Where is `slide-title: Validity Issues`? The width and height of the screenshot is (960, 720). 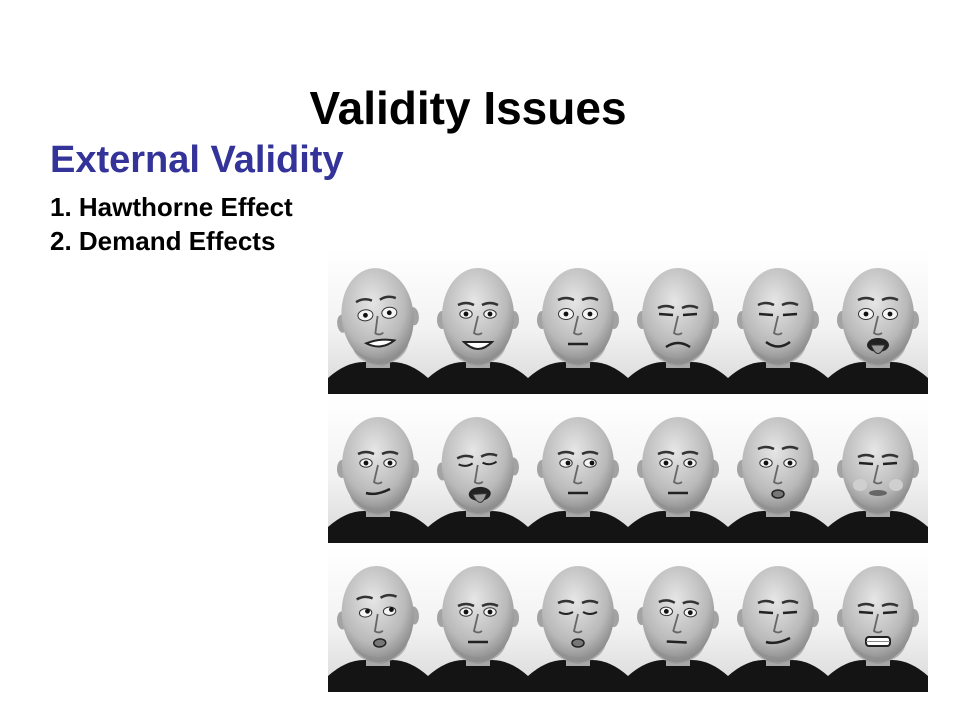 slide-title: Validity Issues is located at coordinates (468, 108).